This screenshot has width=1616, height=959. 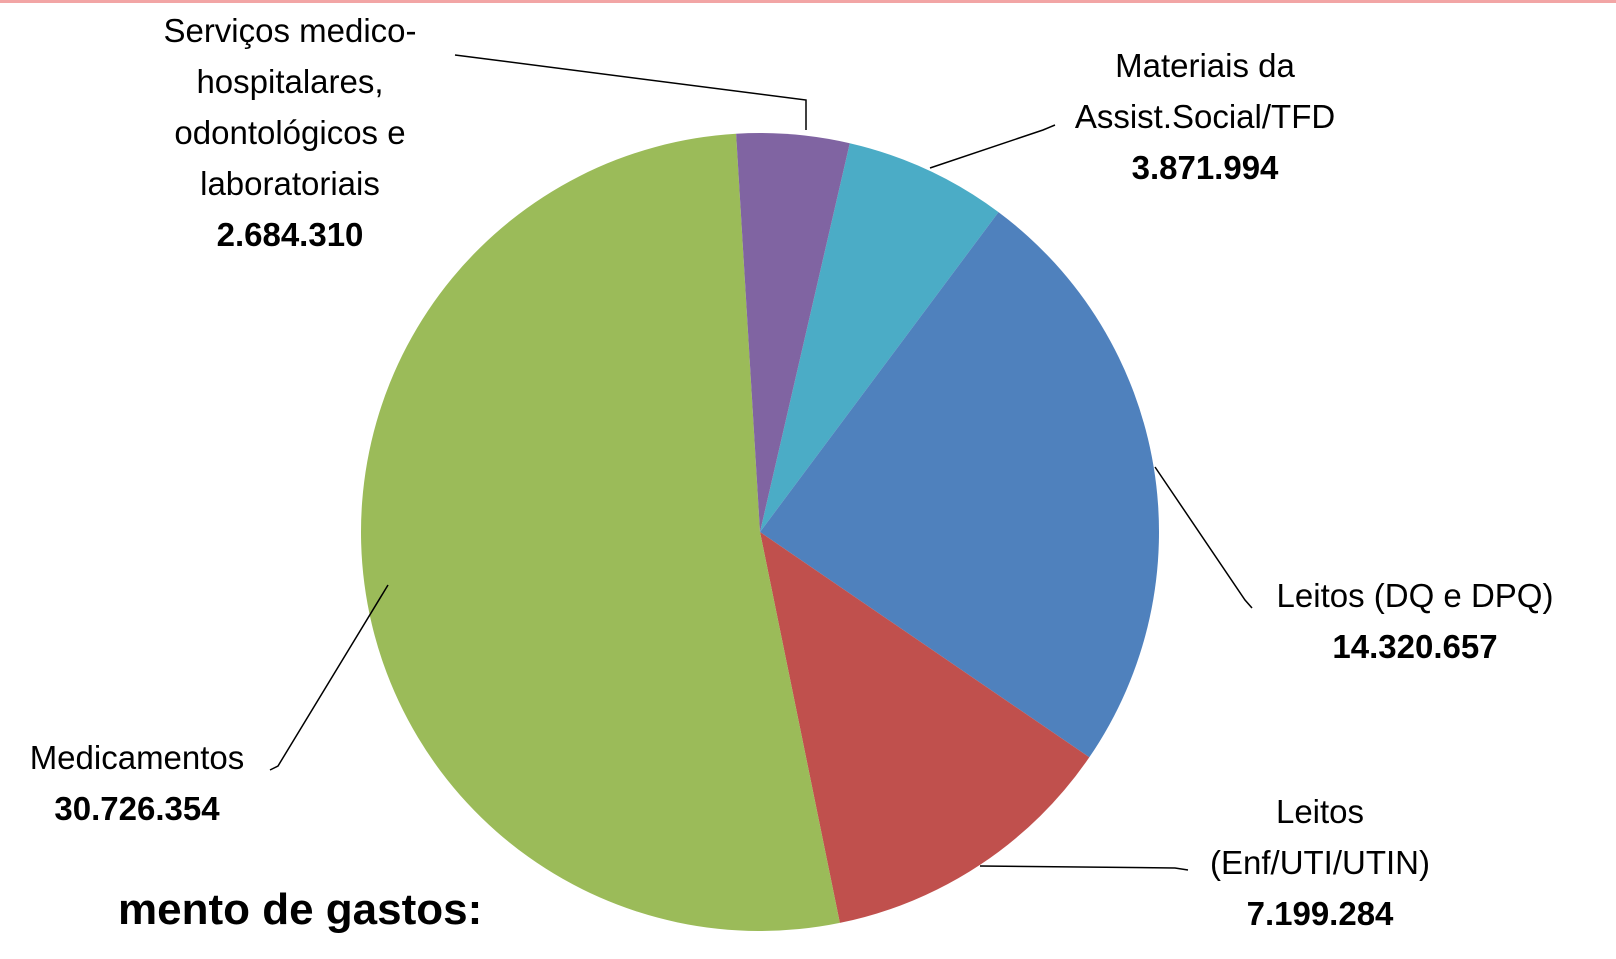 I want to click on slice-label: Materiais da Assist.Social/TFD 3.871.994, so click(x=1205, y=116).